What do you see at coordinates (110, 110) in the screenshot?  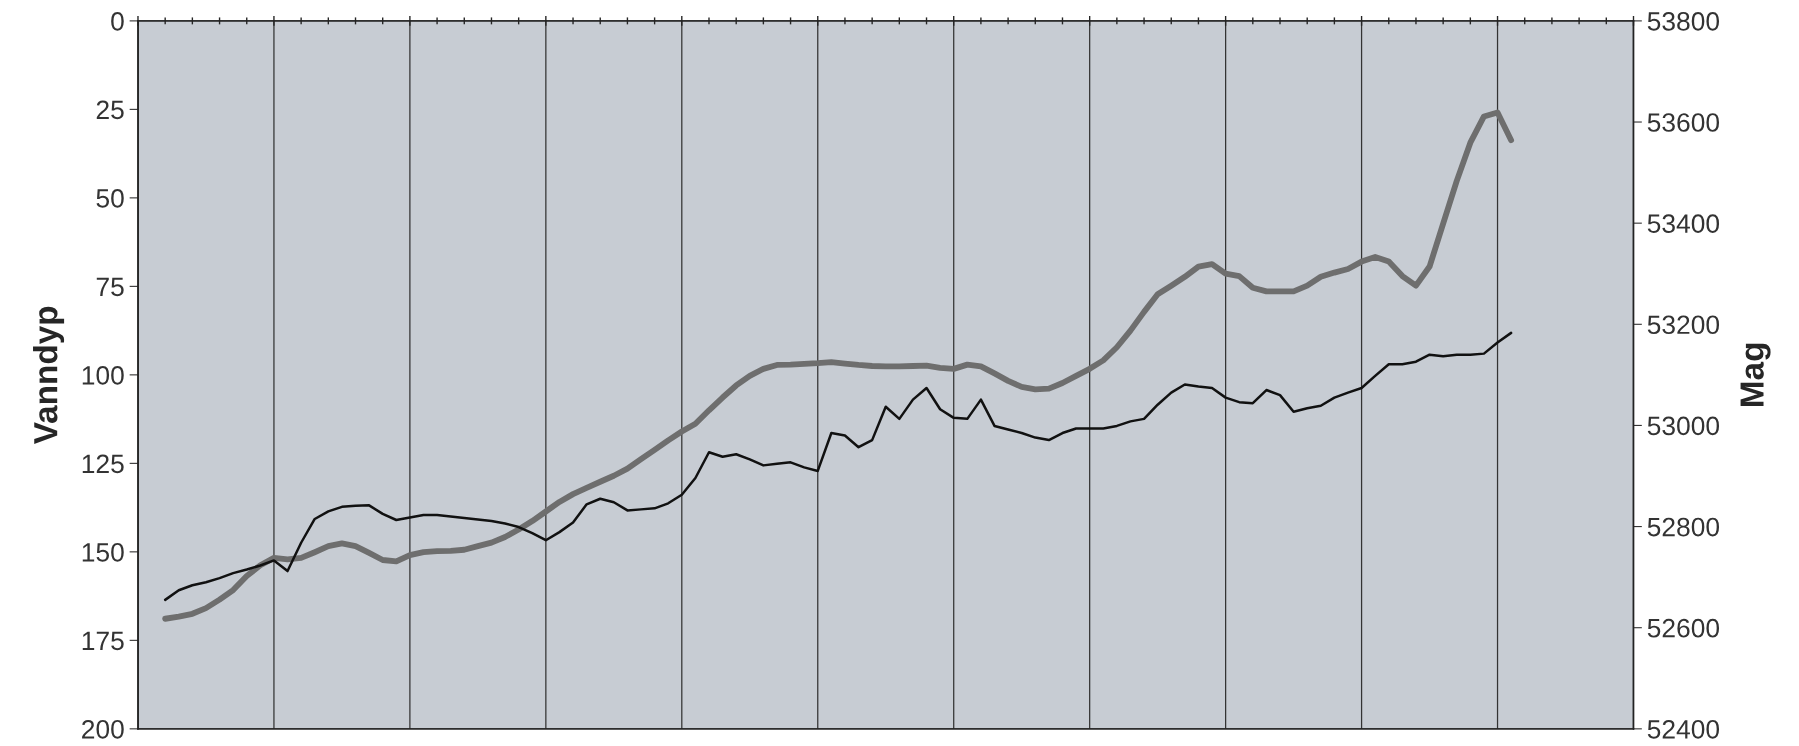 I see `y-tick-label: 25` at bounding box center [110, 110].